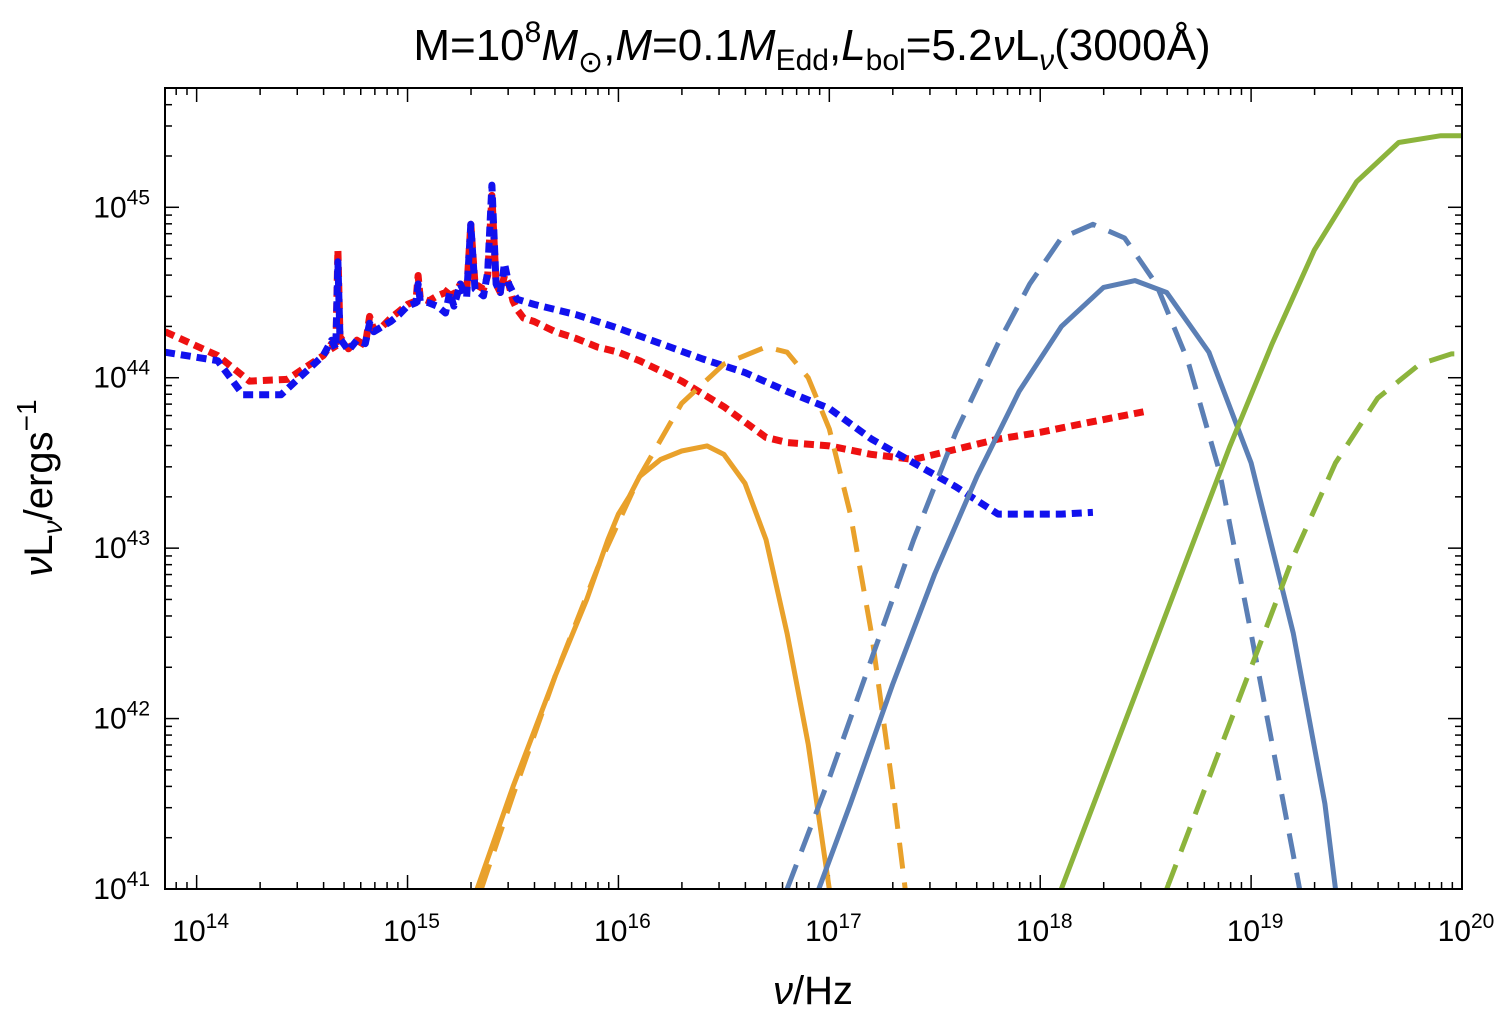 The width and height of the screenshot is (1494, 1009). What do you see at coordinates (200, 929) in the screenshot?
I see `x-tick-label: 1014` at bounding box center [200, 929].